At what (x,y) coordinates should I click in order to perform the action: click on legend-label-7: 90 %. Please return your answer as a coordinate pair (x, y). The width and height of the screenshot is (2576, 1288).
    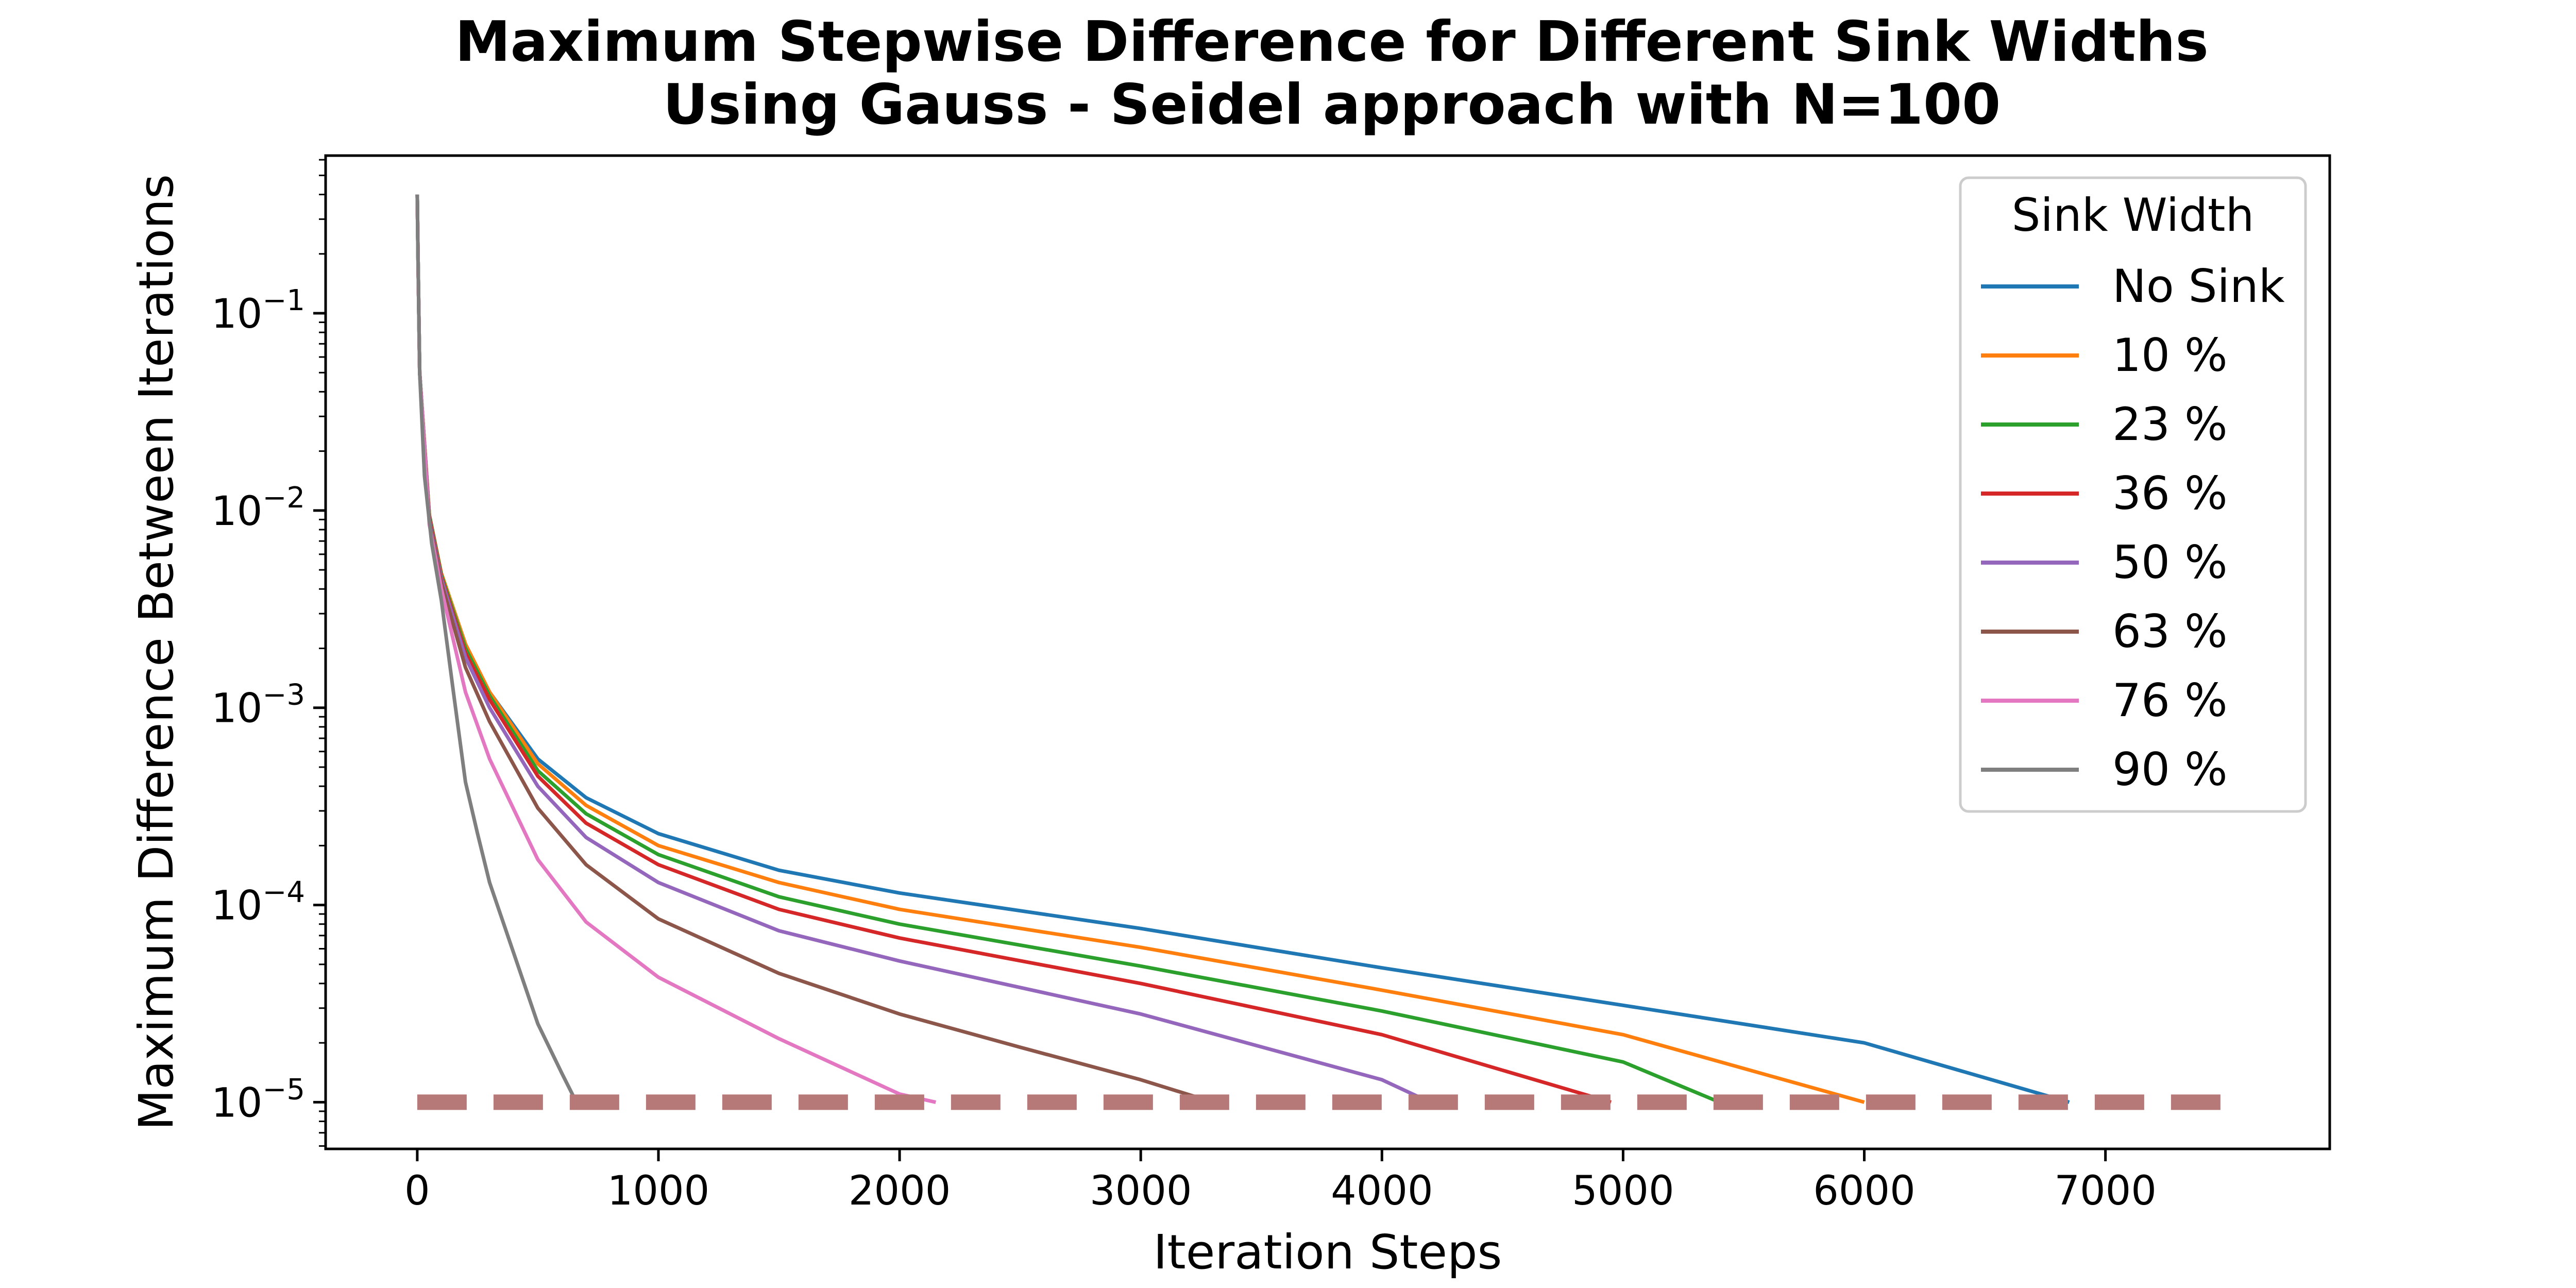
    Looking at the image, I should click on (2170, 769).